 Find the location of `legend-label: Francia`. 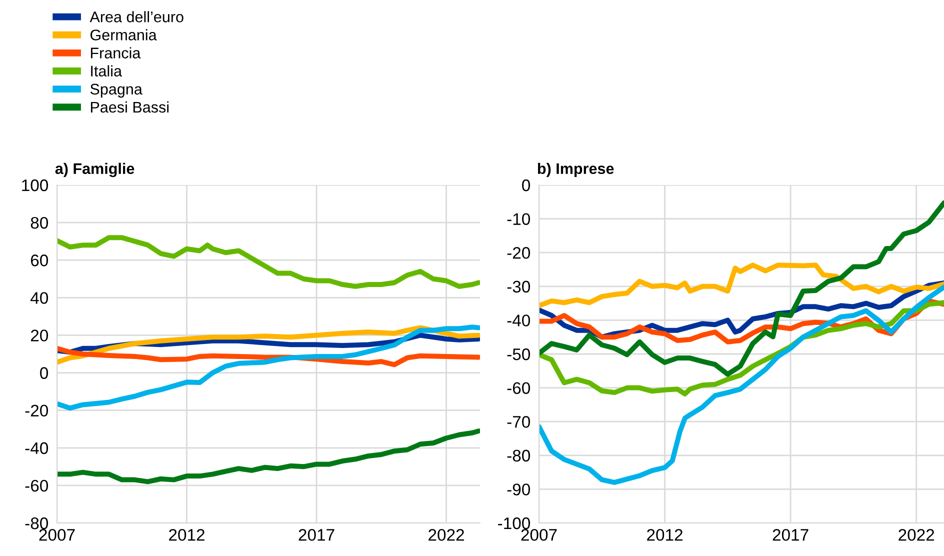

legend-label: Francia is located at coordinates (115, 52).